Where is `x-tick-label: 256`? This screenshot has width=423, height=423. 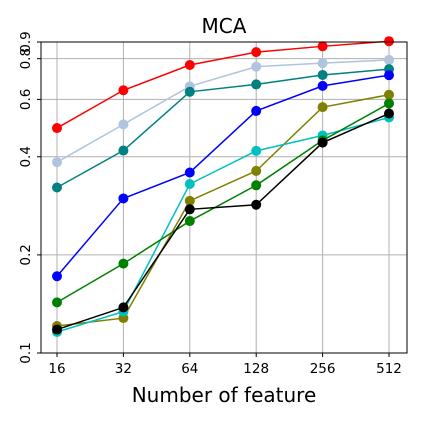 x-tick-label: 256 is located at coordinates (323, 369).